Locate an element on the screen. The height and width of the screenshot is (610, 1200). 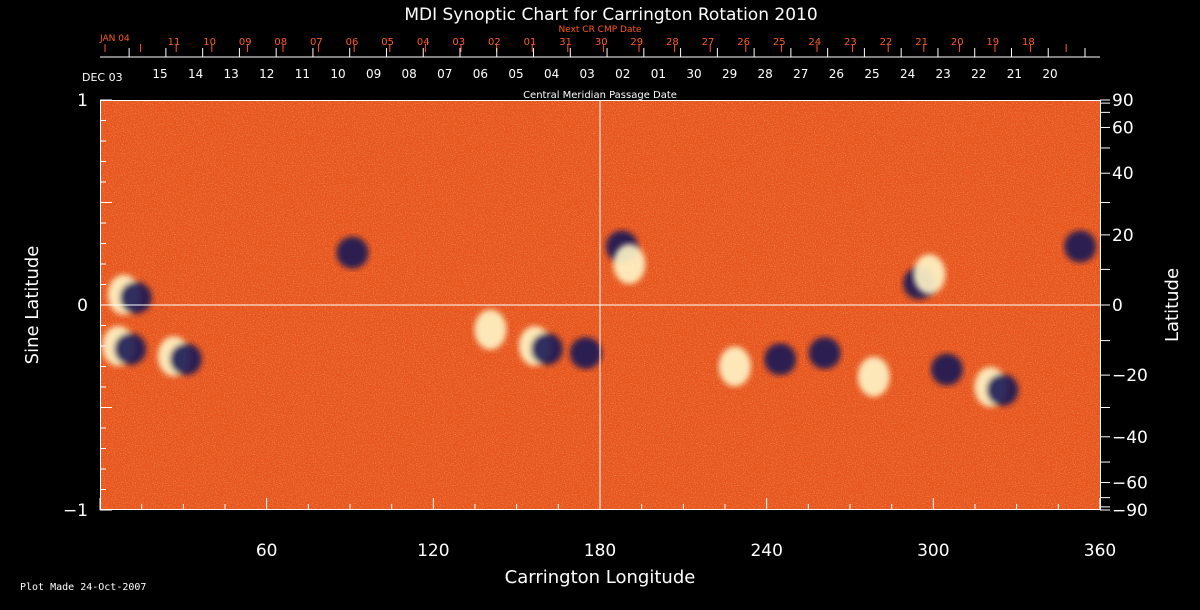
cmp-date-label: 21 is located at coordinates (1014, 74).